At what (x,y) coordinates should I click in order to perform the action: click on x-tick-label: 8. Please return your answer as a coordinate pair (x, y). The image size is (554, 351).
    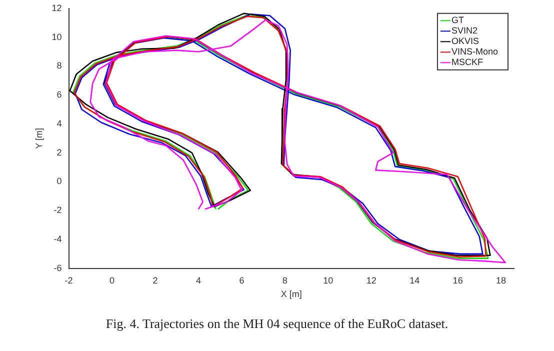
    Looking at the image, I should click on (285, 280).